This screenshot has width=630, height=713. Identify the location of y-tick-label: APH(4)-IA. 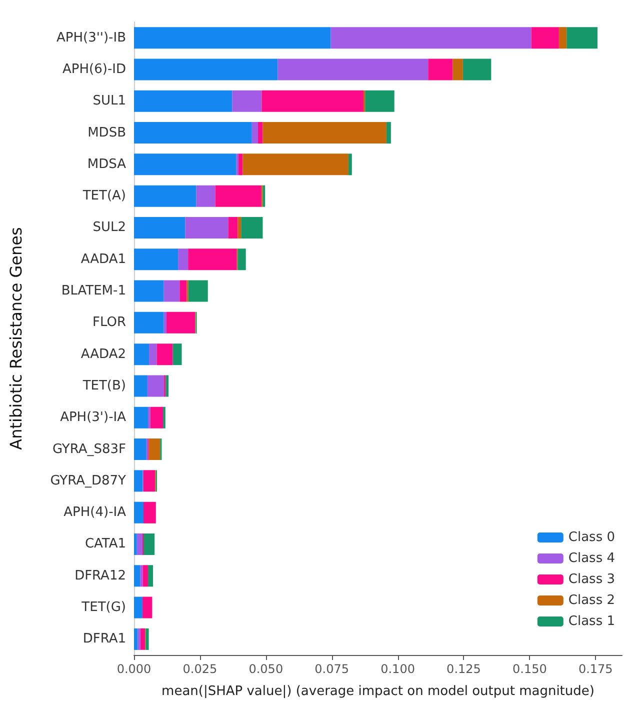
(95, 512).